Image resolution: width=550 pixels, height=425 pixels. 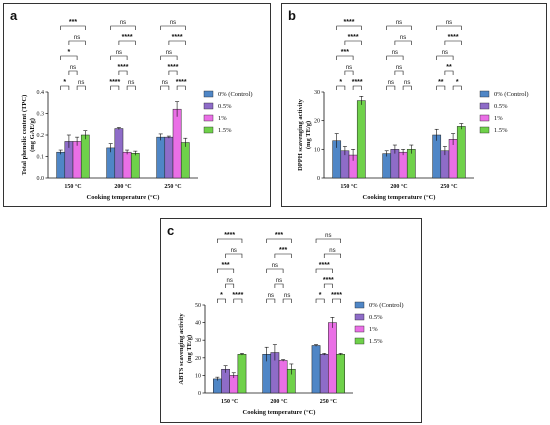 I want to click on y-tick-label: 0.4, so click(x=41, y=93).